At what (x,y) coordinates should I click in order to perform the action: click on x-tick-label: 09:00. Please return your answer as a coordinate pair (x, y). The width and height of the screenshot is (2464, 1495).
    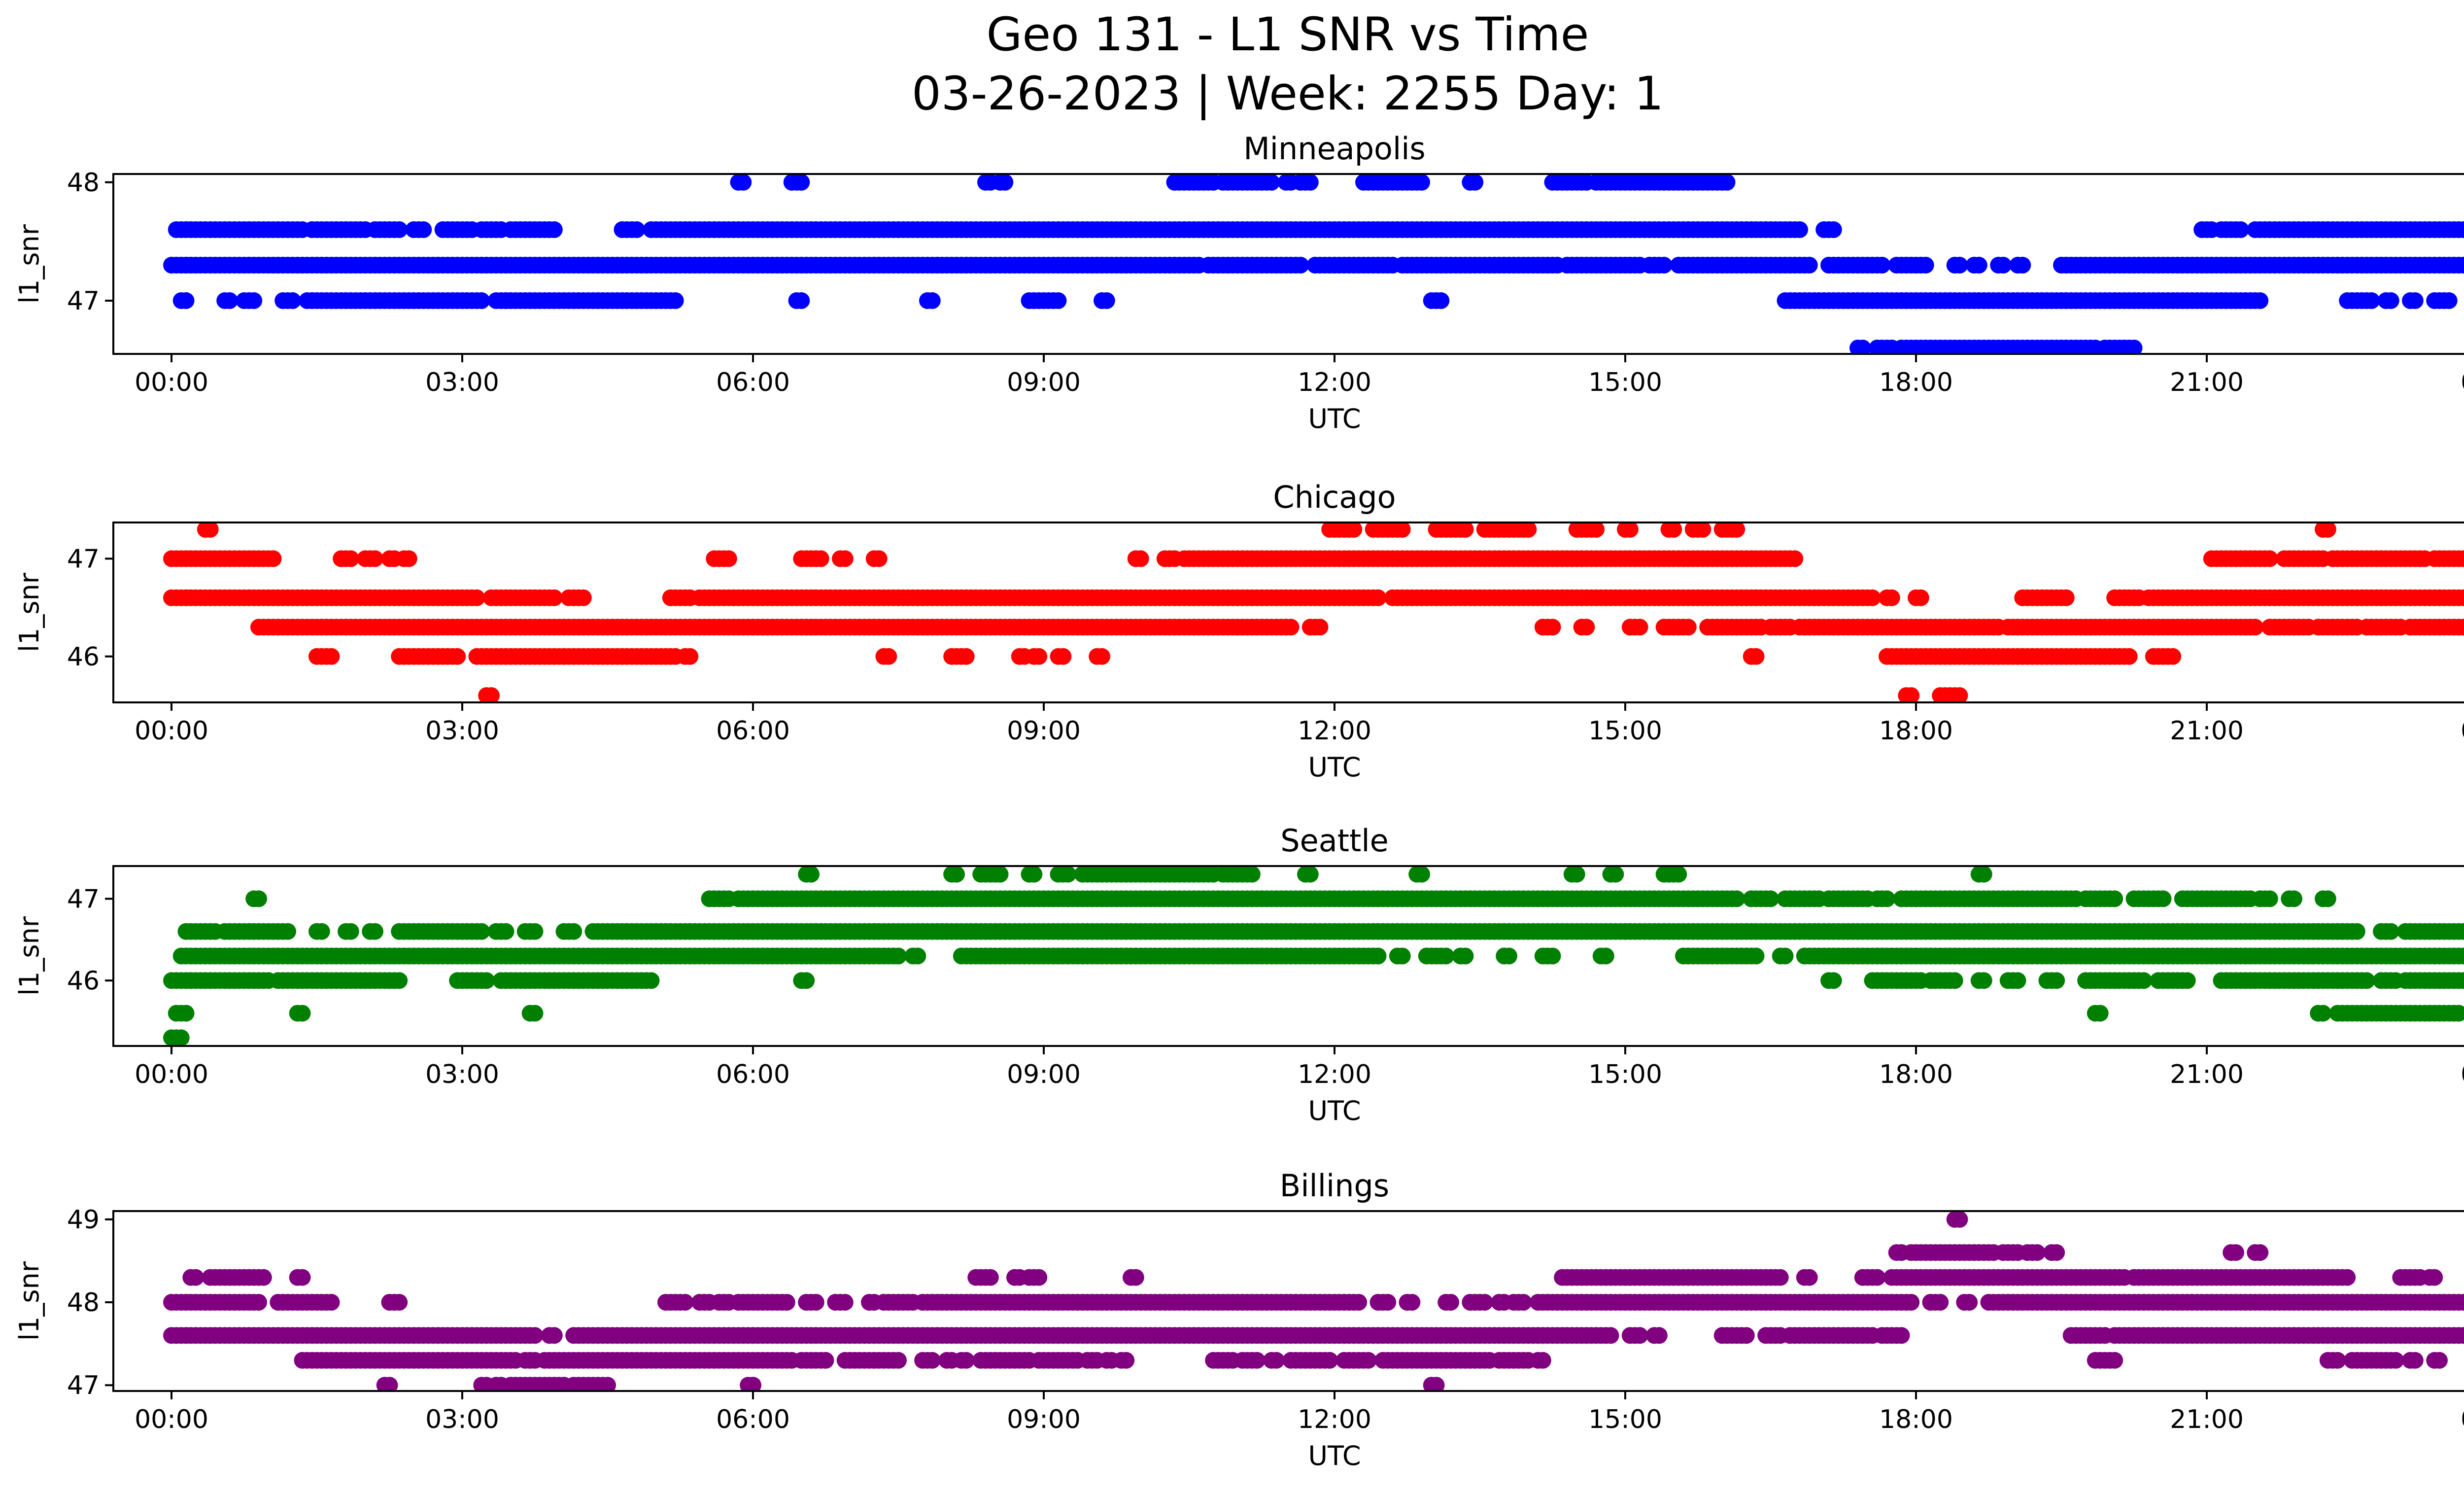
    Looking at the image, I should click on (1044, 382).